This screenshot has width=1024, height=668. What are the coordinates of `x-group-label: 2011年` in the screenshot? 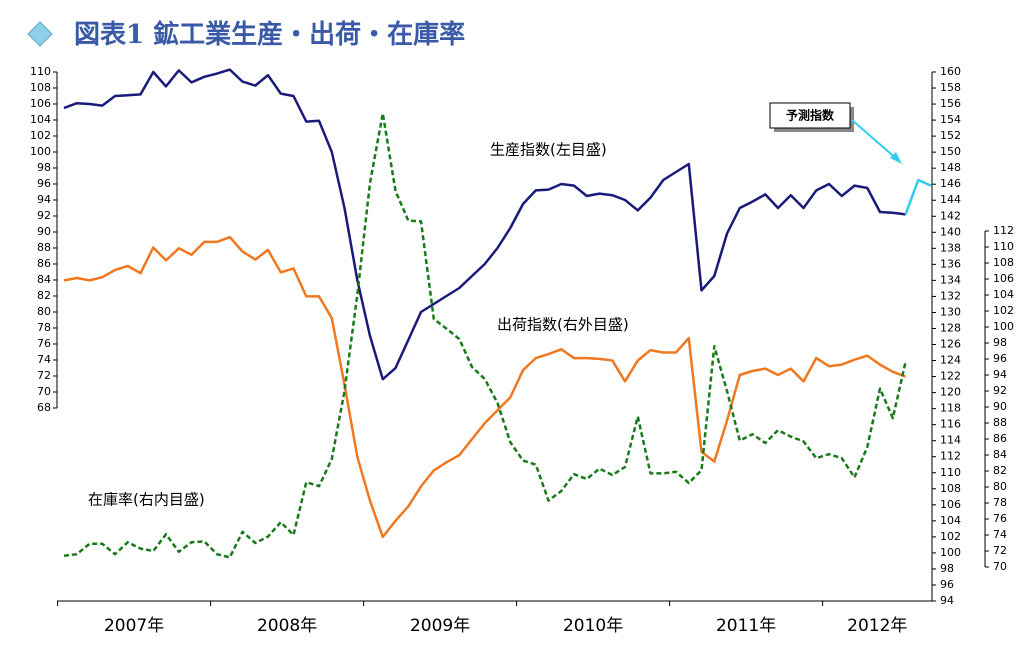 It's located at (746, 626).